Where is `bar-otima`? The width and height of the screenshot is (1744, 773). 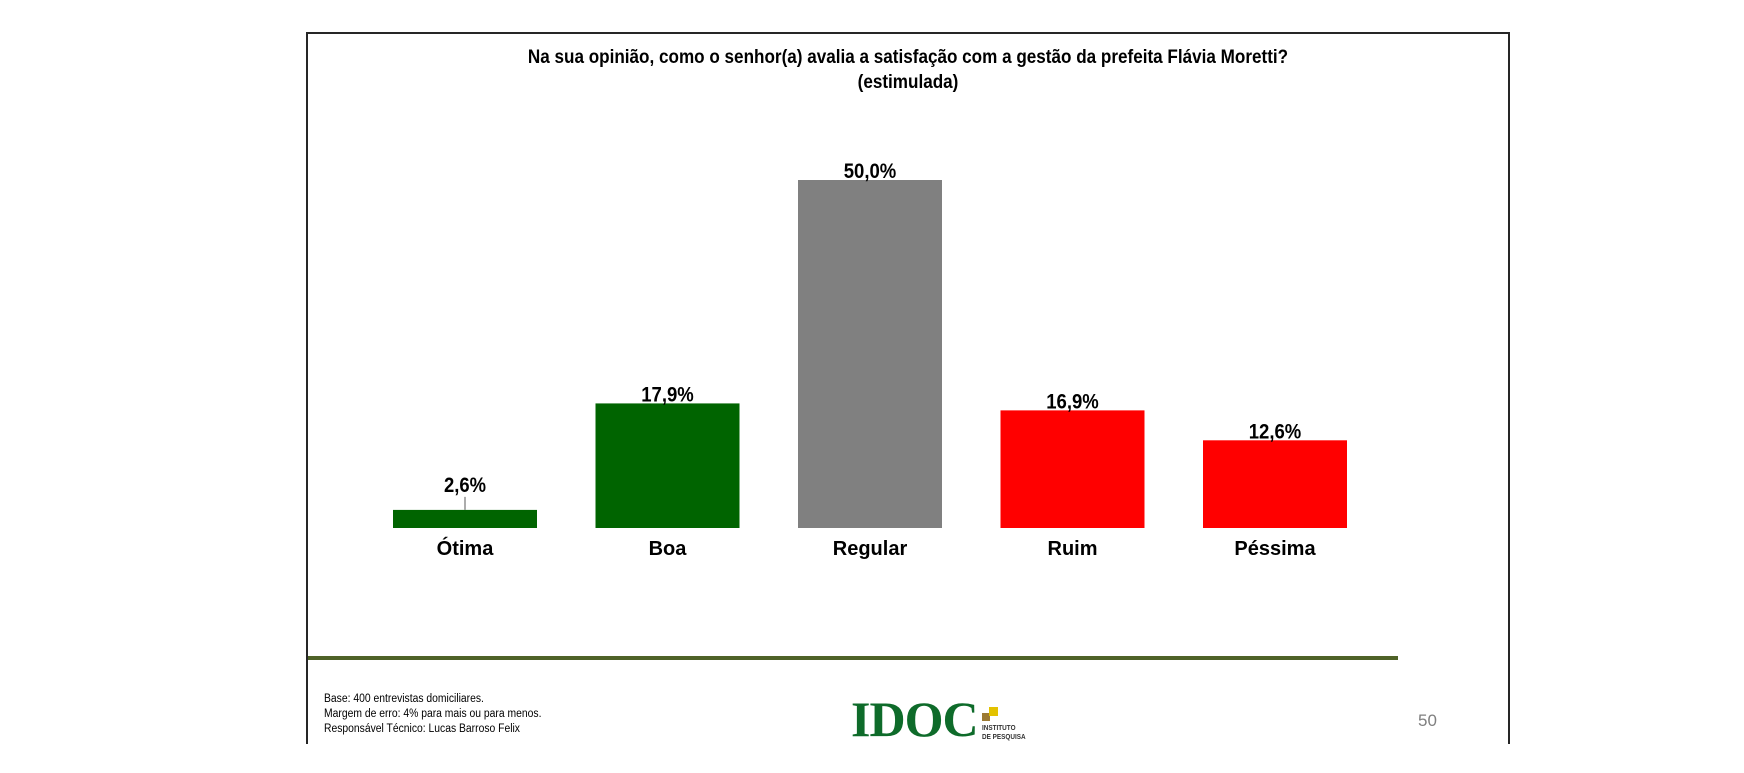
bar-otima is located at coordinates (465, 518).